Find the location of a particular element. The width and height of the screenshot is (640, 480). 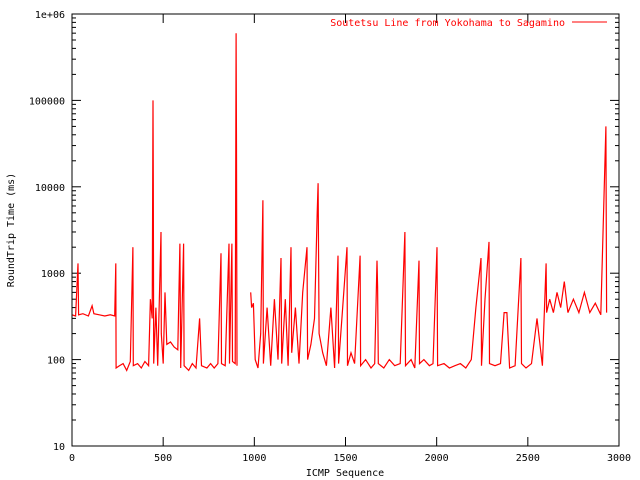

x-tick-label: 0 is located at coordinates (72, 458).